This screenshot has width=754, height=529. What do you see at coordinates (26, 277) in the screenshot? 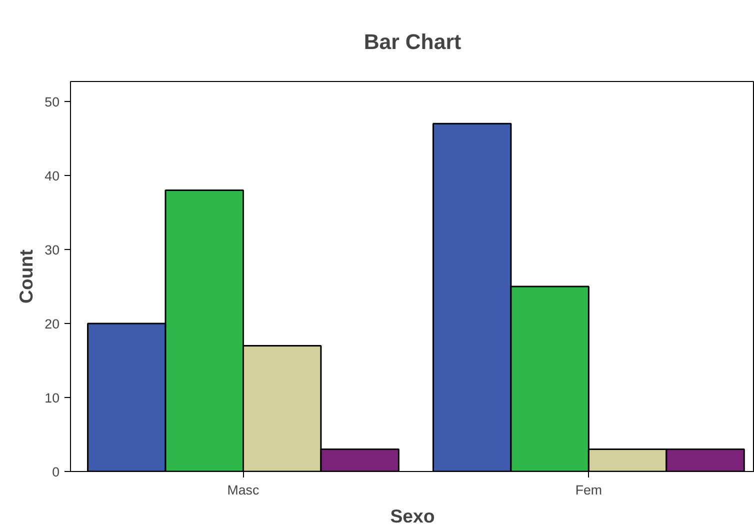
I see `y-axis-title: Count` at bounding box center [26, 277].